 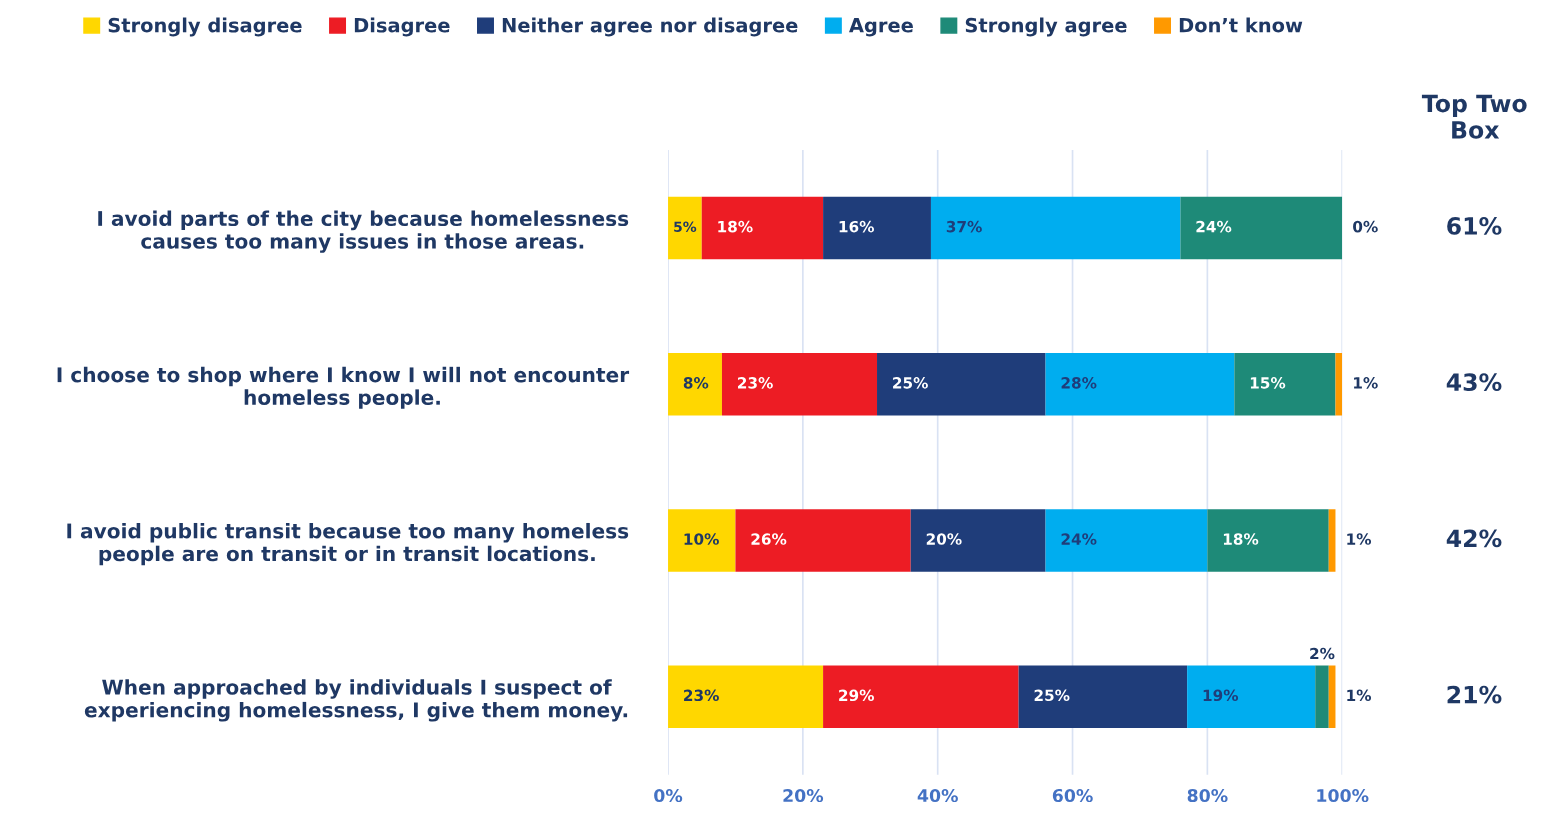 I want to click on x-tick-label: 100%, so click(x=1343, y=795).